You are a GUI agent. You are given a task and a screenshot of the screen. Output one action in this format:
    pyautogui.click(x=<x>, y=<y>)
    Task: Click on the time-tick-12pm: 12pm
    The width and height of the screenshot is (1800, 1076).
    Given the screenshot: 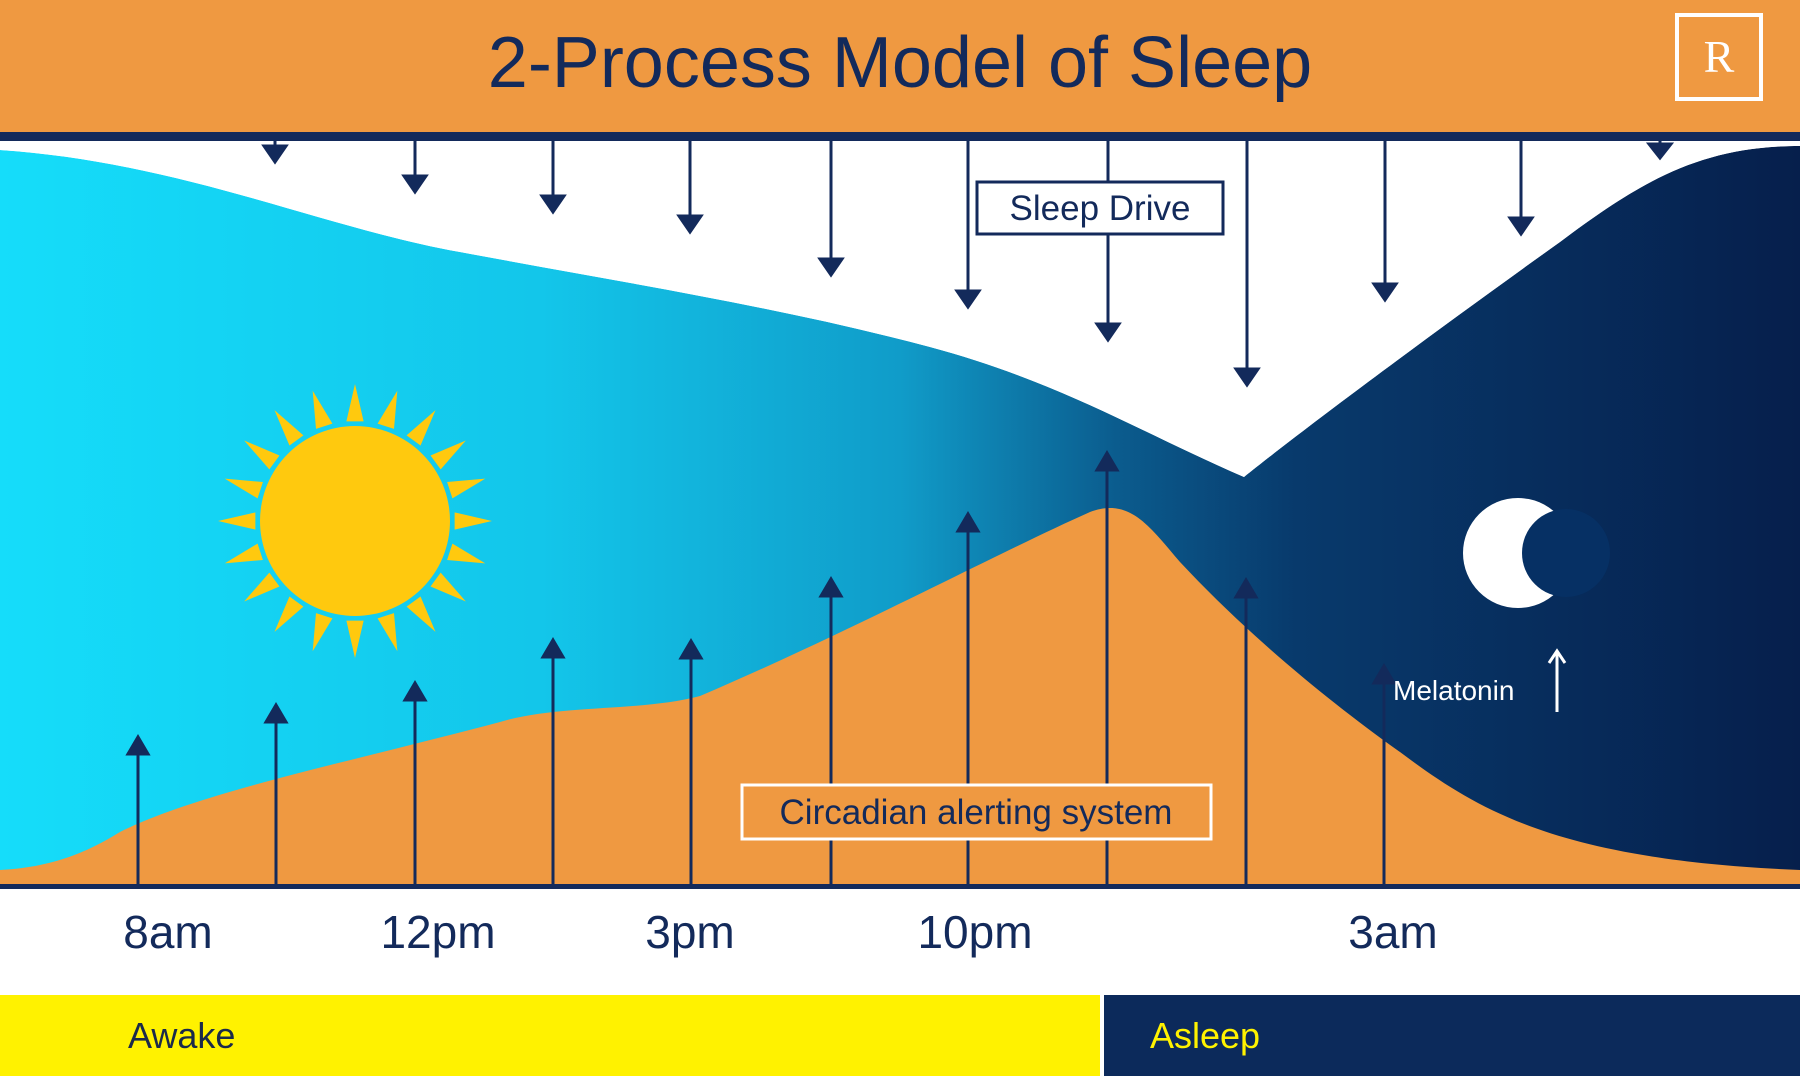 What is the action you would take?
    pyautogui.click(x=438, y=932)
    